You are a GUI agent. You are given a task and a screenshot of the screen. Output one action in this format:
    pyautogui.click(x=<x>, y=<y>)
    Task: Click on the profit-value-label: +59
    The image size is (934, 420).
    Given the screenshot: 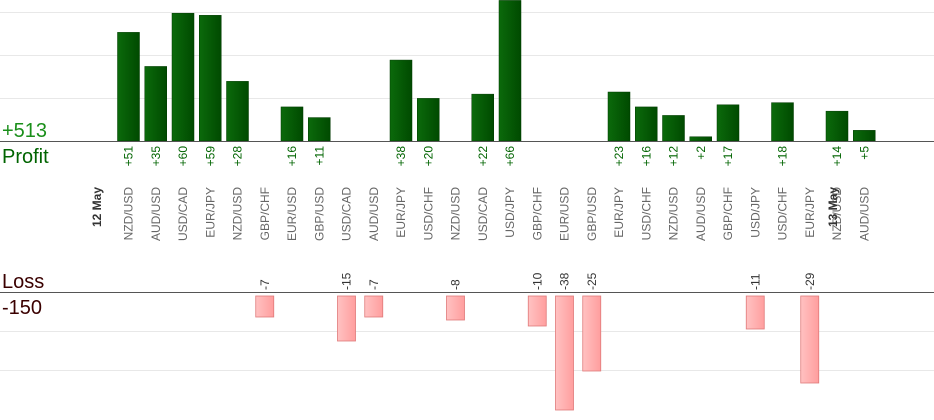 What is the action you would take?
    pyautogui.click(x=210, y=156)
    